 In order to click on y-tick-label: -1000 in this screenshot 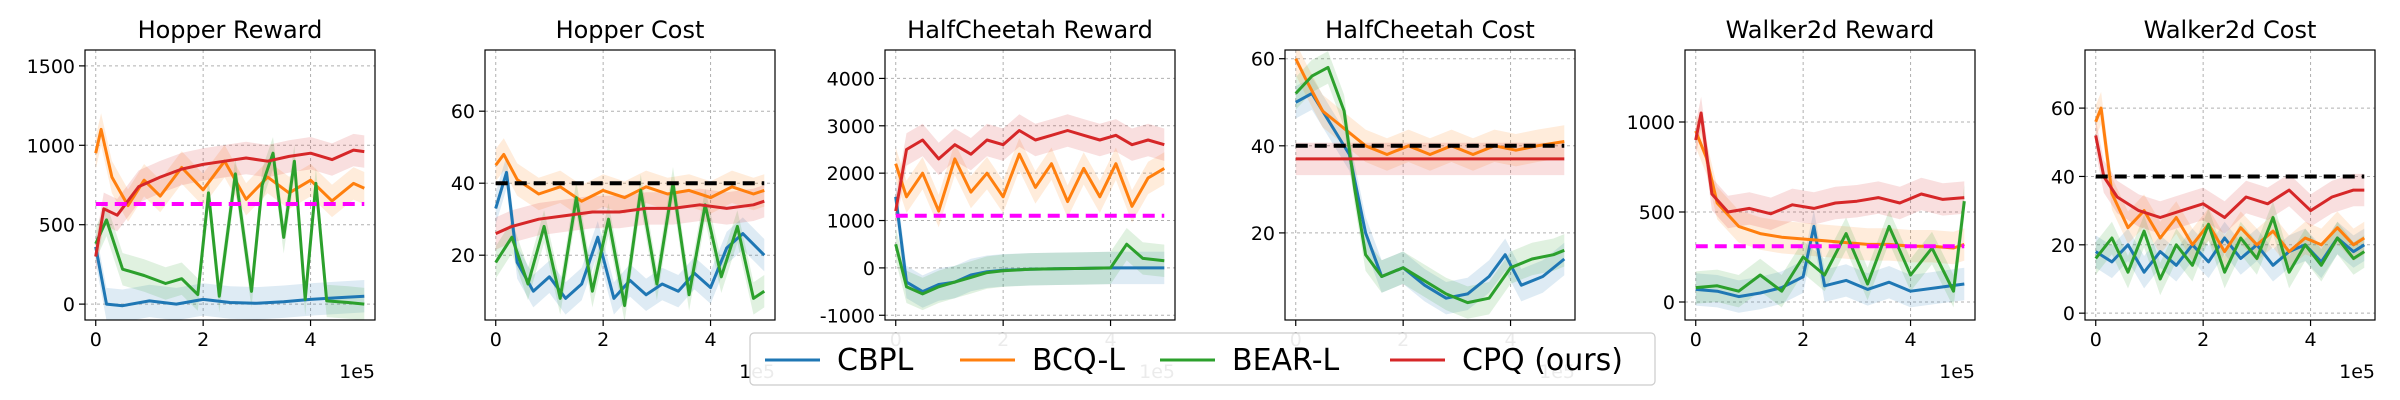, I will do `click(847, 316)`.